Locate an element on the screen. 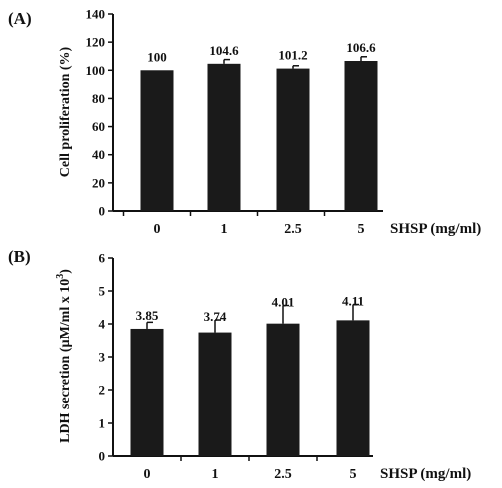  panel-label-a: (A) is located at coordinates (20, 18).